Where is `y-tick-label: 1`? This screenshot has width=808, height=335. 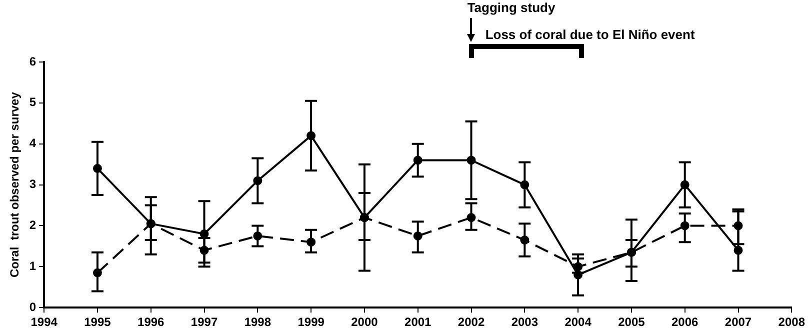 y-tick-label: 1 is located at coordinates (32, 265).